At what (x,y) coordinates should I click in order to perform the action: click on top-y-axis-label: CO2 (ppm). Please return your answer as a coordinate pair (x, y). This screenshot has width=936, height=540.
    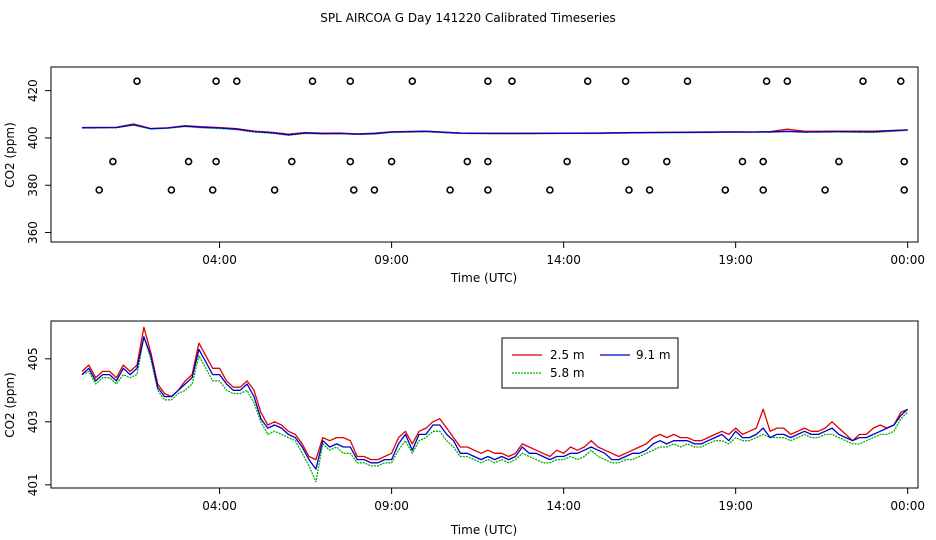
    Looking at the image, I should click on (10, 155).